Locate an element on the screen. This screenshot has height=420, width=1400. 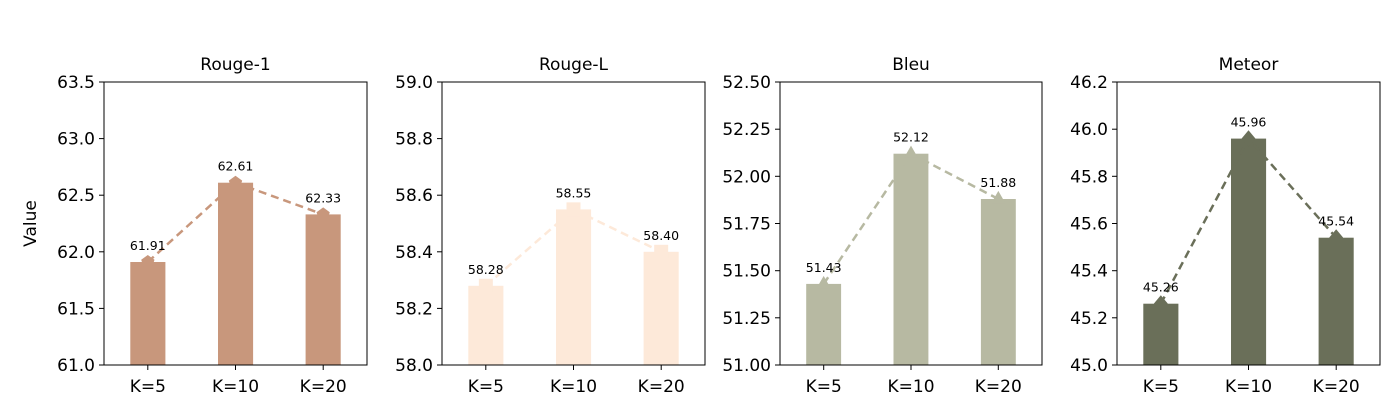
data-label: 58.28 is located at coordinates (486, 269).